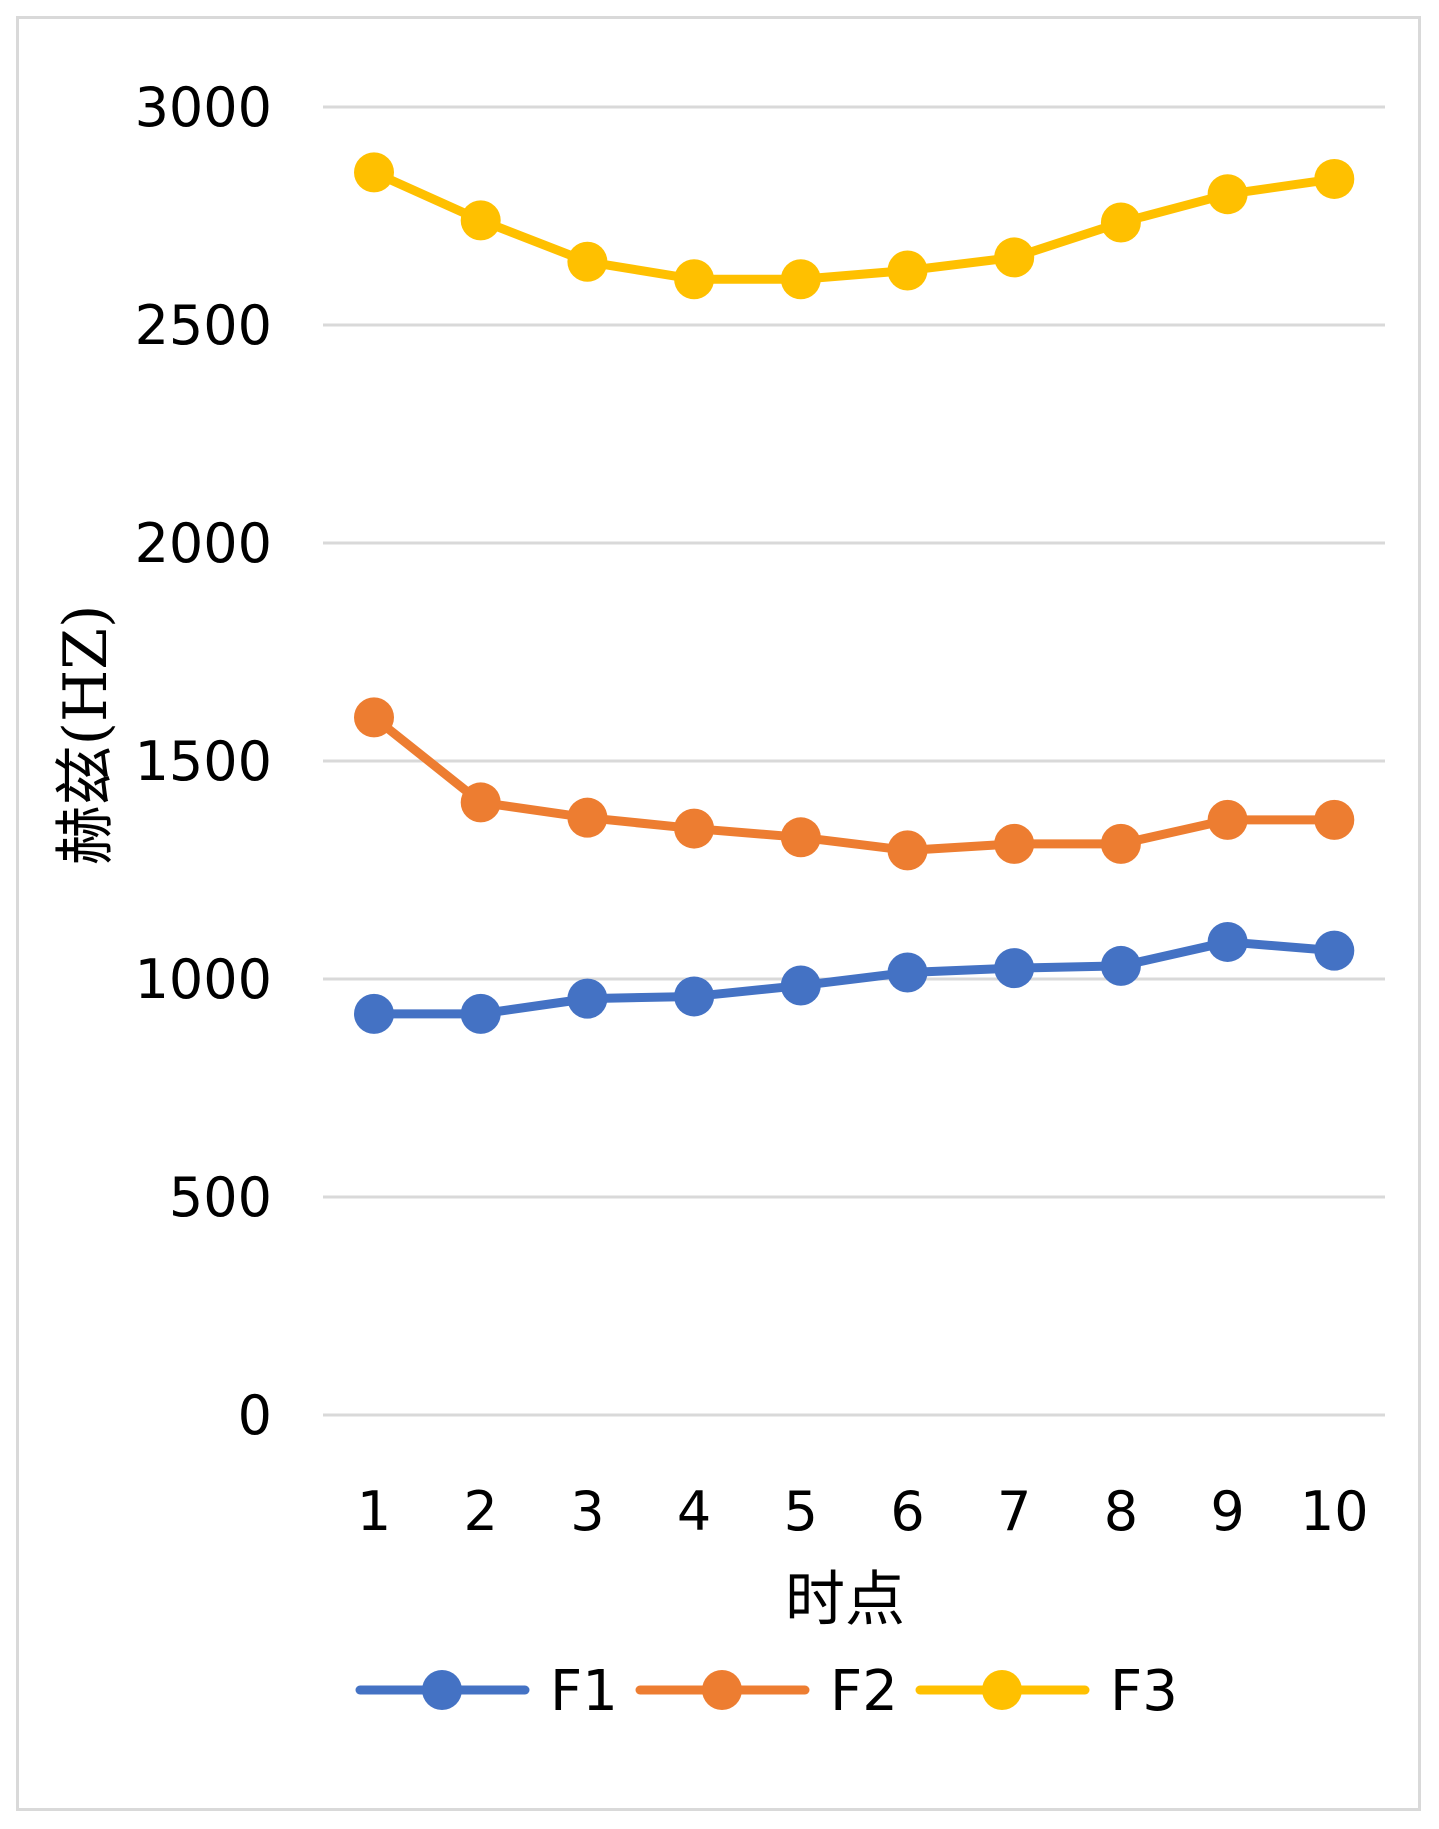 Image resolution: width=1439 pixels, height=1829 pixels. I want to click on y-axis-ticks: 0 500 1000 1500 2000 2500 3000, so click(203, 761).